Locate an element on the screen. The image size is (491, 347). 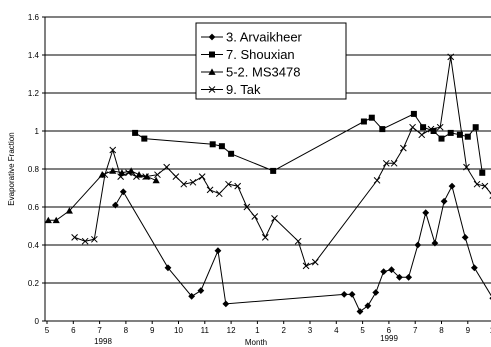
legend-entry: 5-2. MS3478 is located at coordinates (250, 72).